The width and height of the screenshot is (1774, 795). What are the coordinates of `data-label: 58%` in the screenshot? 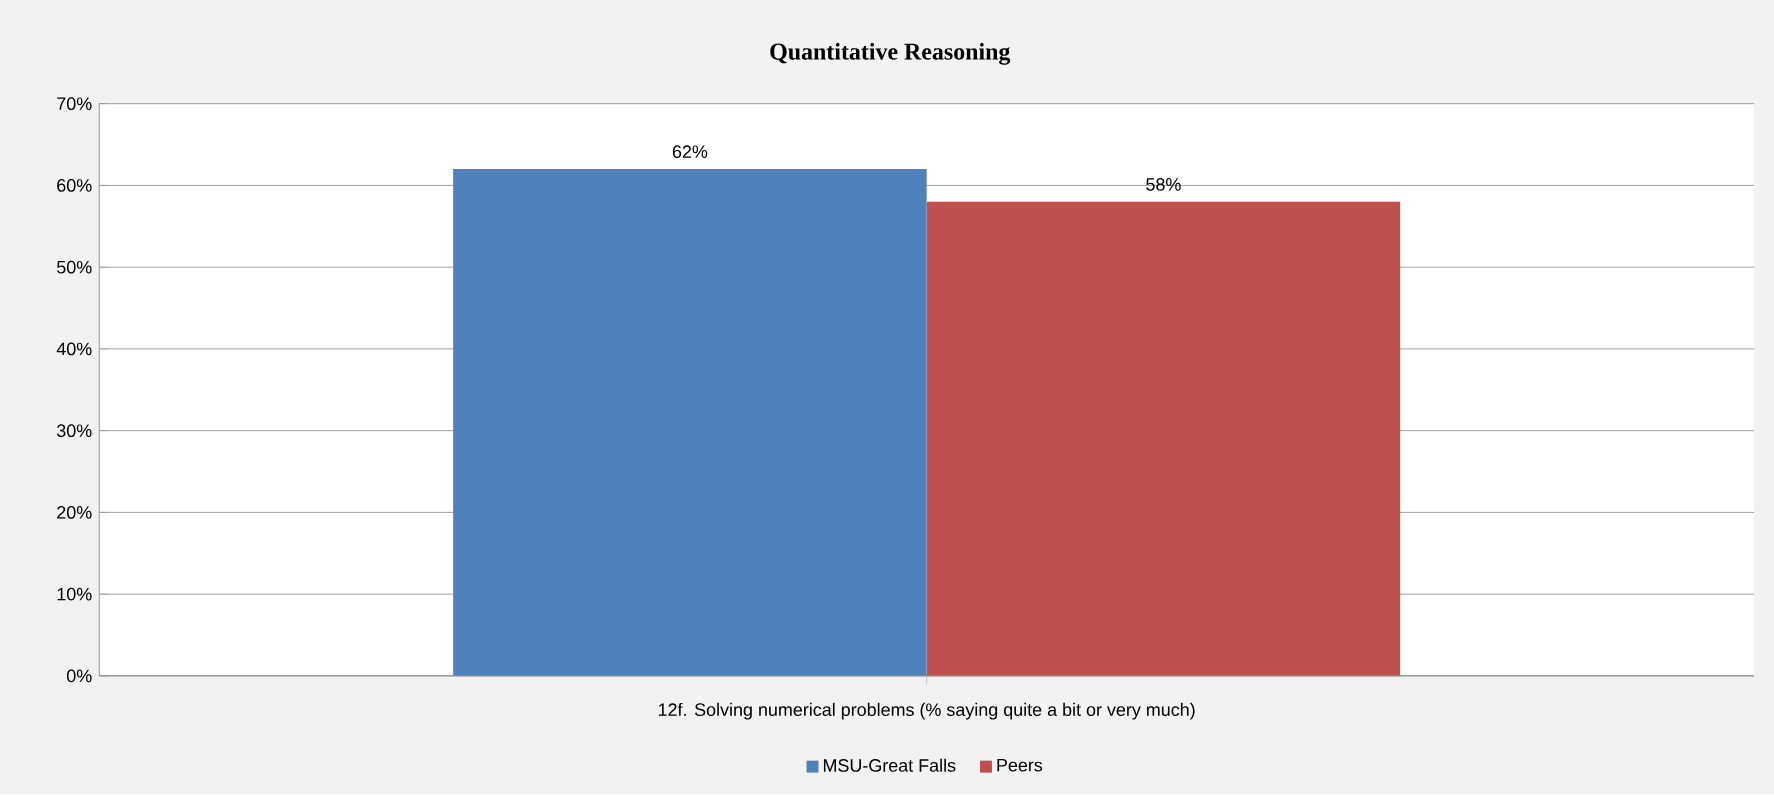 It's located at (1163, 184).